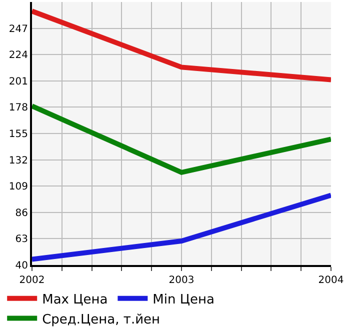 The image size is (345, 335). I want to click on y-tick-label: 109, so click(18, 187).